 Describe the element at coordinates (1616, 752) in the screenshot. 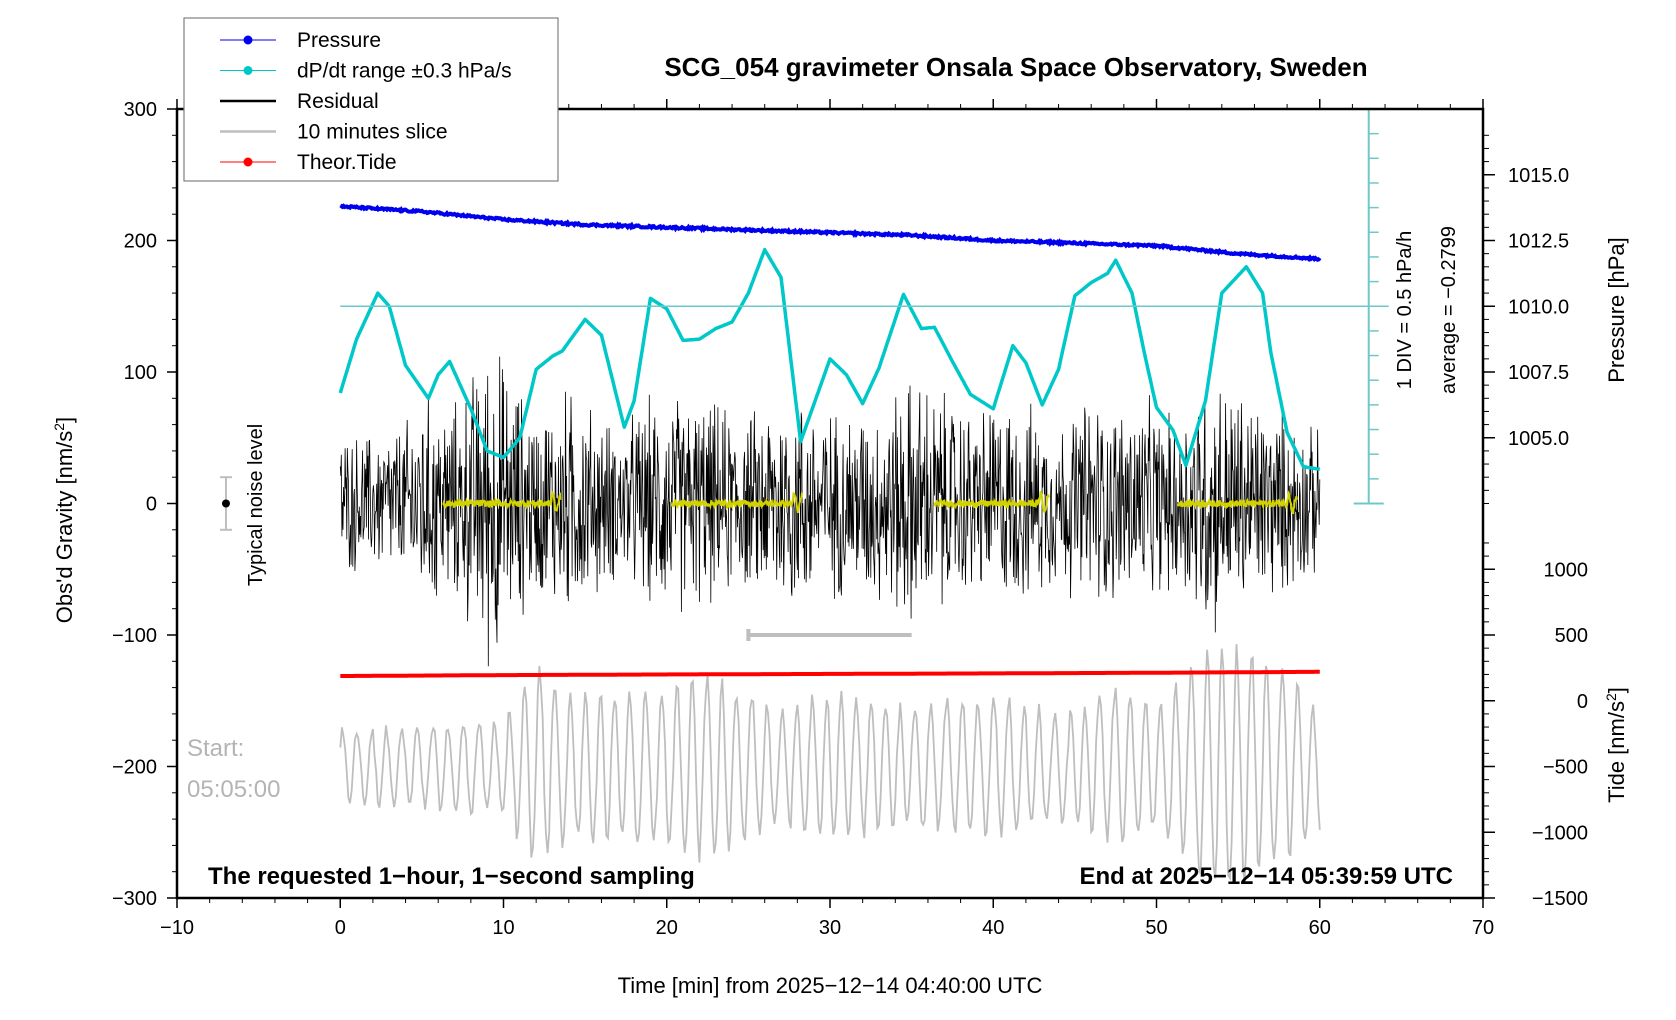

I see `y-axis-label-tide-text: Tide [nm/s` at that location.